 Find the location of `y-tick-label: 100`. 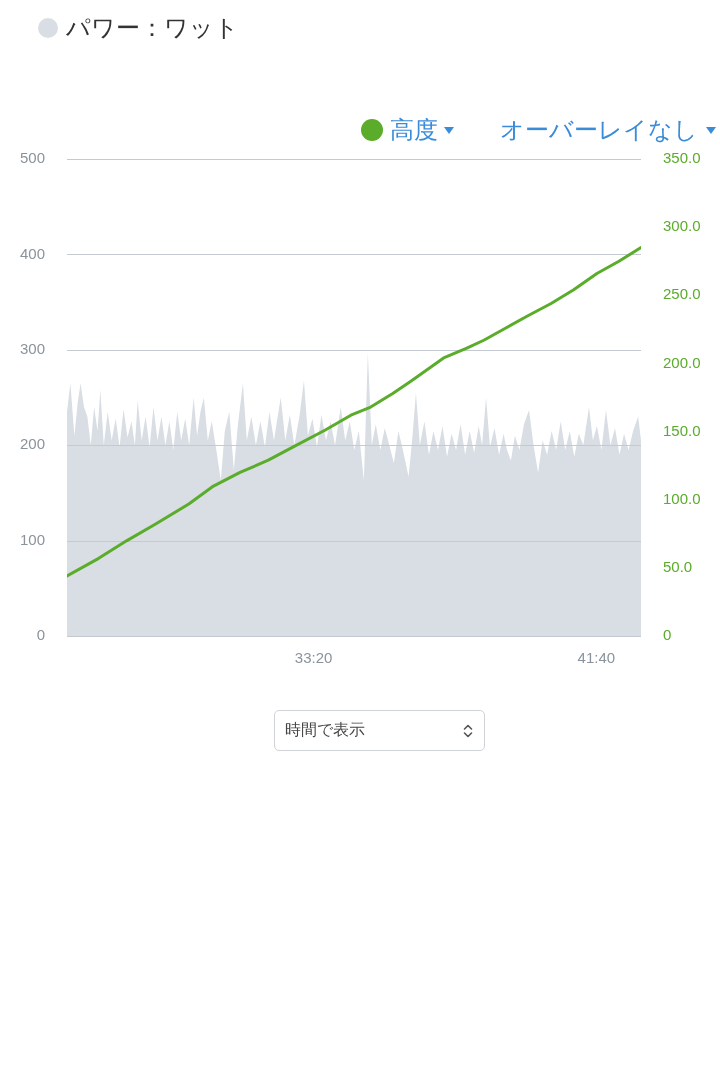

y-tick-label: 100 is located at coordinates (32, 539).